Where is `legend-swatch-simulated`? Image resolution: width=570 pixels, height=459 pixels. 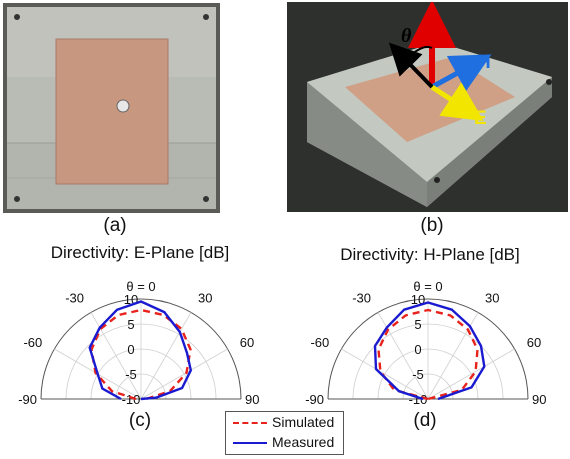 legend-swatch-simulated is located at coordinates (250, 423).